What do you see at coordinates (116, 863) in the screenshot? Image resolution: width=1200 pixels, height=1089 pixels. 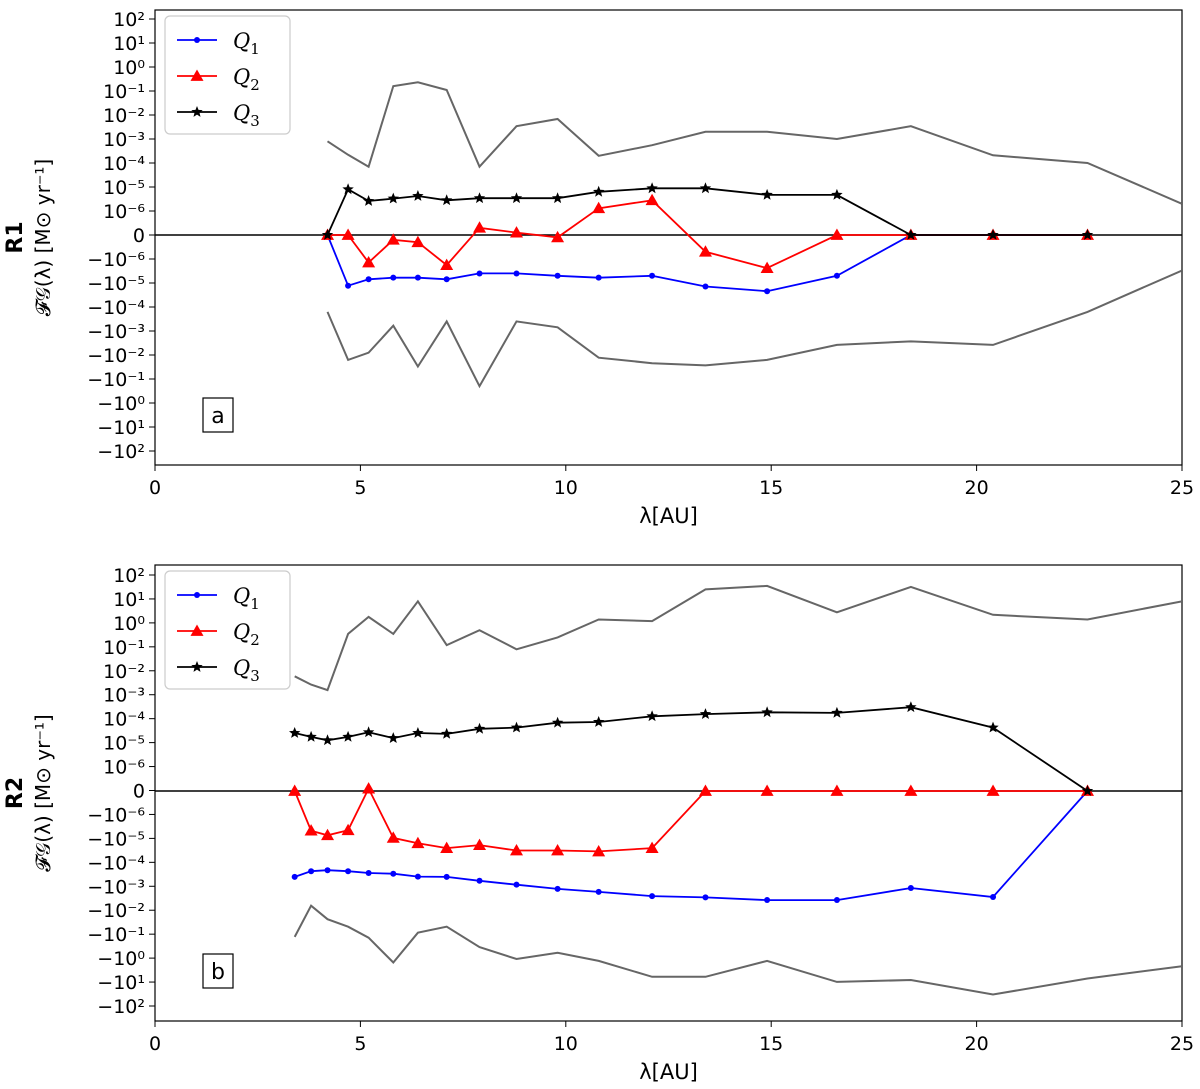 I see `y-tick-label: −10⁻⁴` at bounding box center [116, 863].